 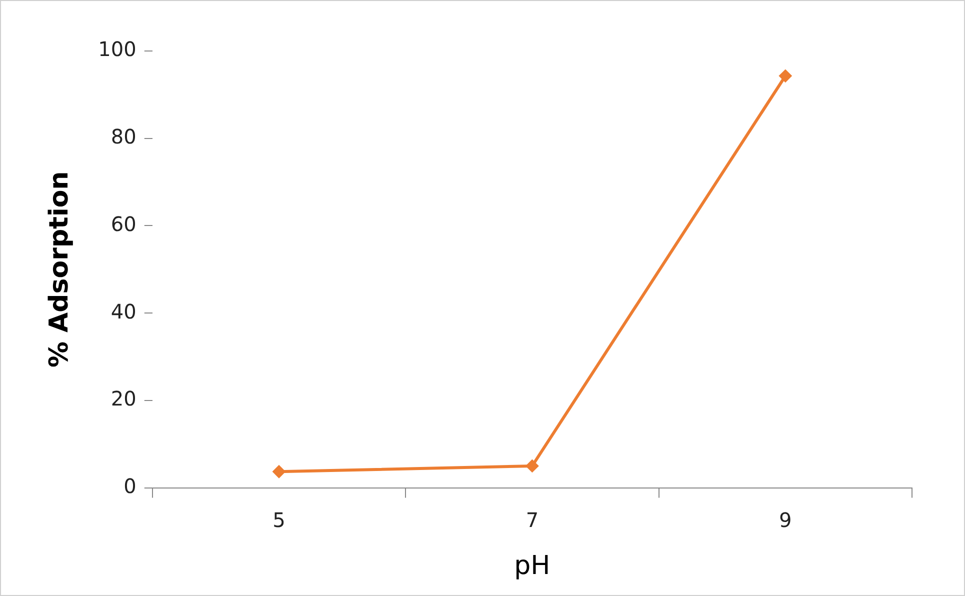 I want to click on x-tick-label: 7, so click(x=532, y=520).